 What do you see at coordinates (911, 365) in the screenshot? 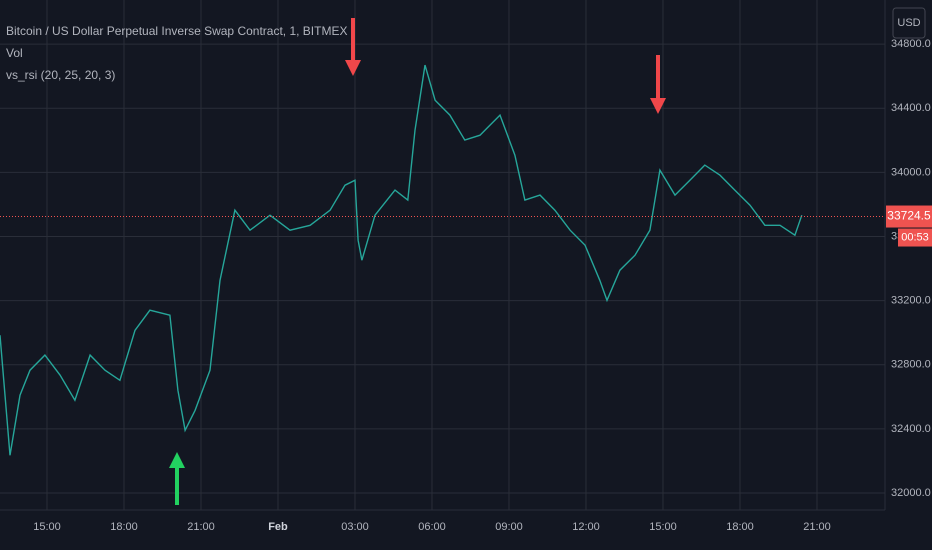
I see `y-tick-label: 32800.0` at bounding box center [911, 365].